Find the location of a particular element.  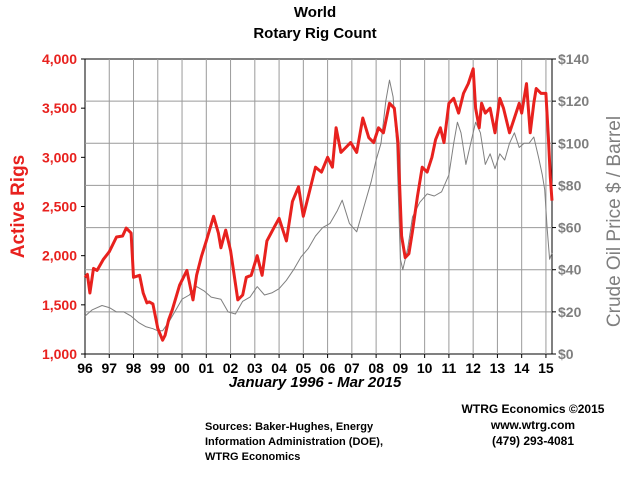

y-left-tick-label: 1,500 is located at coordinates (59, 305).